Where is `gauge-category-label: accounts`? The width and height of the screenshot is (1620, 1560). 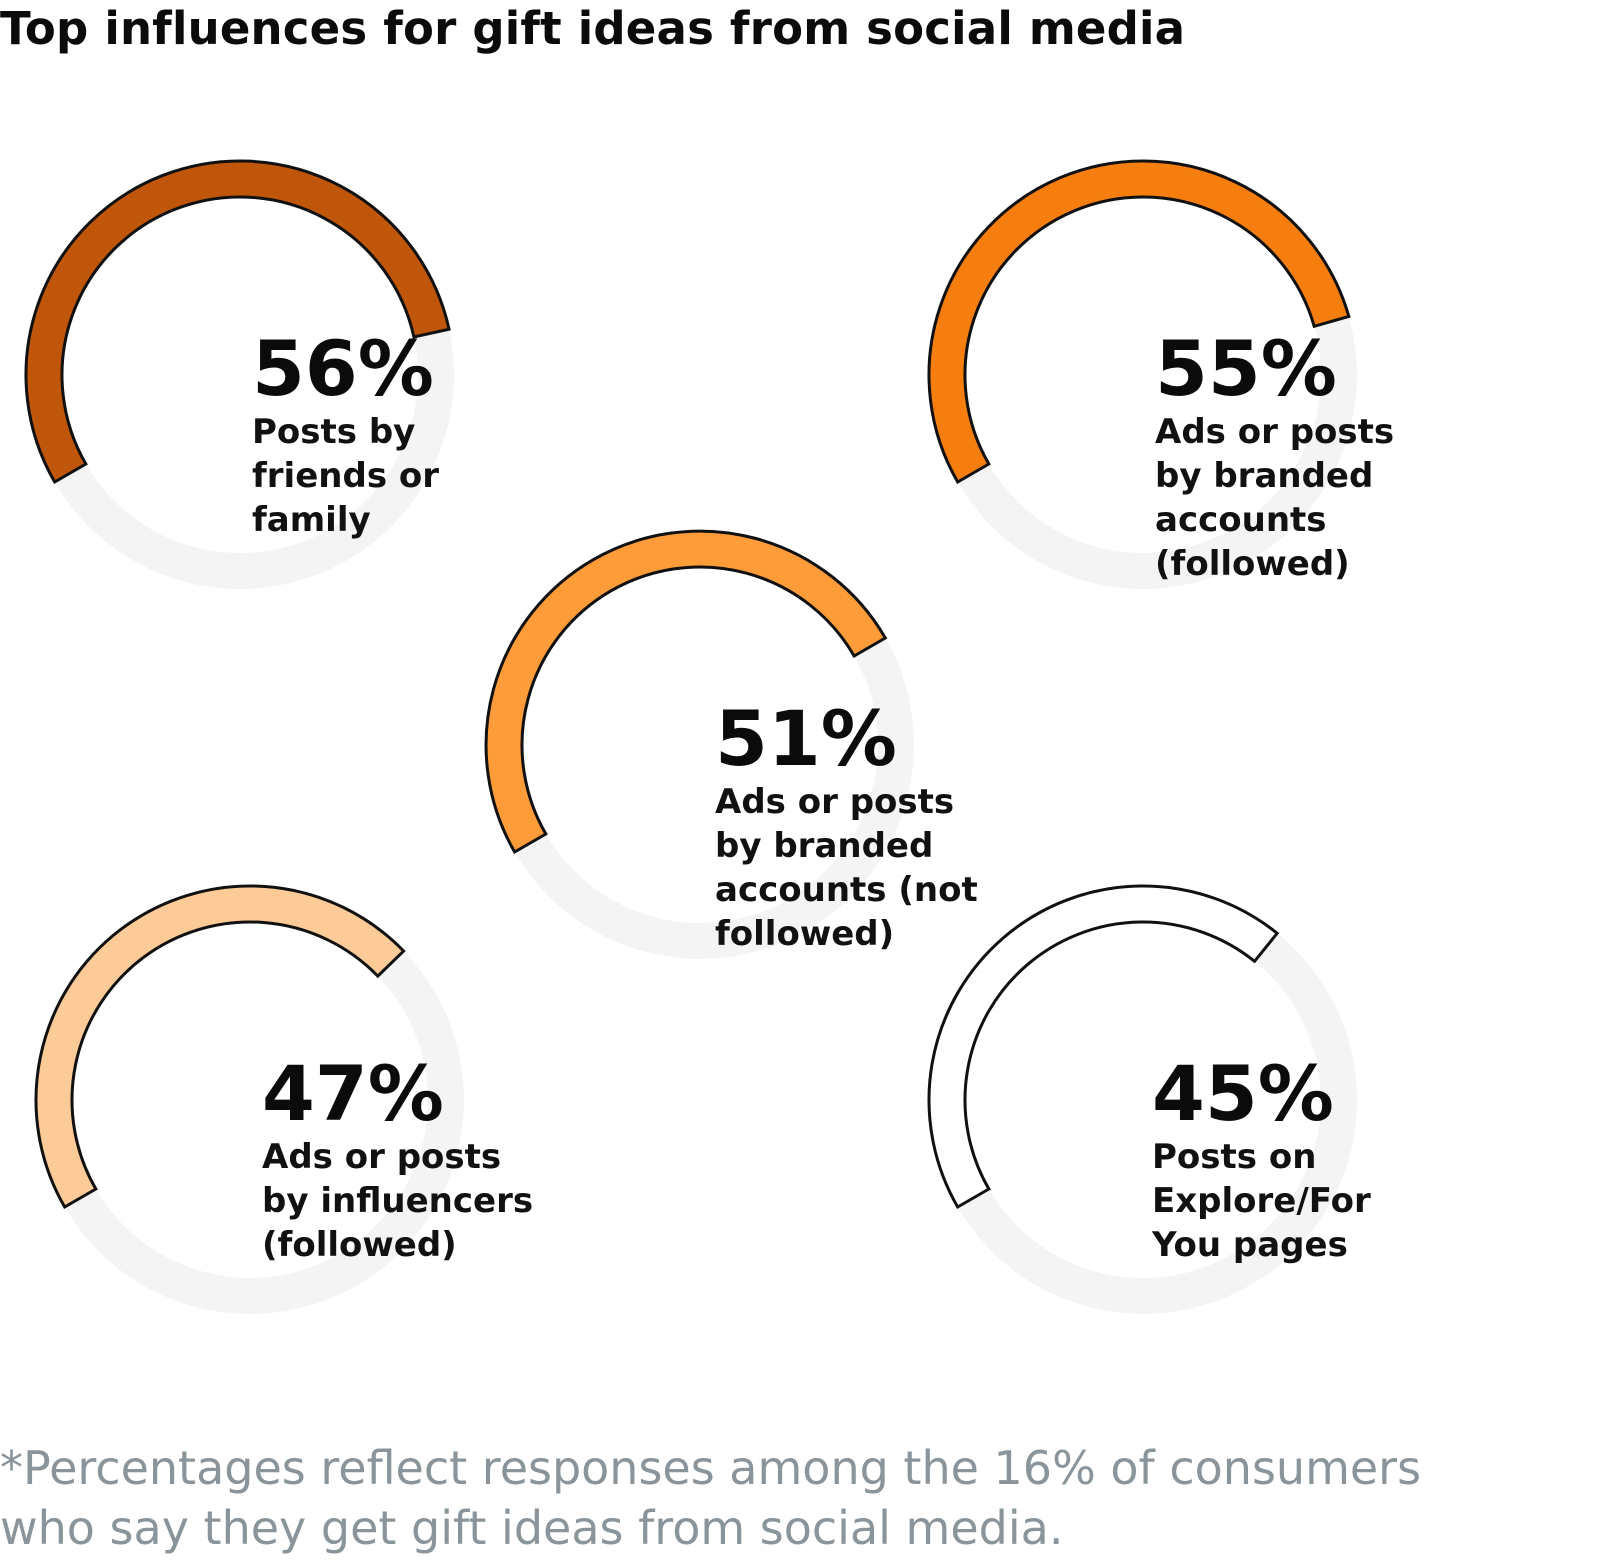 gauge-category-label: accounts is located at coordinates (1241, 520).